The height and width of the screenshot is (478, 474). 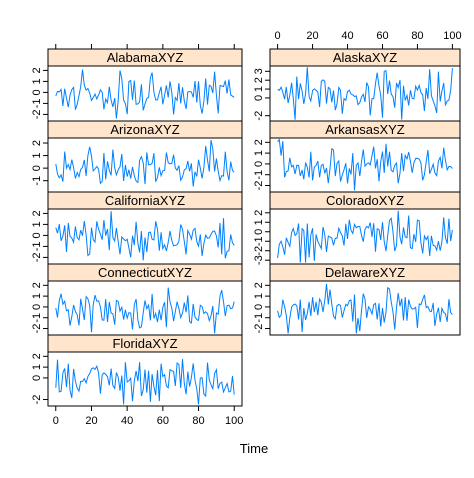 I want to click on panel-title: ConnecticutXYZ, so click(x=145, y=272).